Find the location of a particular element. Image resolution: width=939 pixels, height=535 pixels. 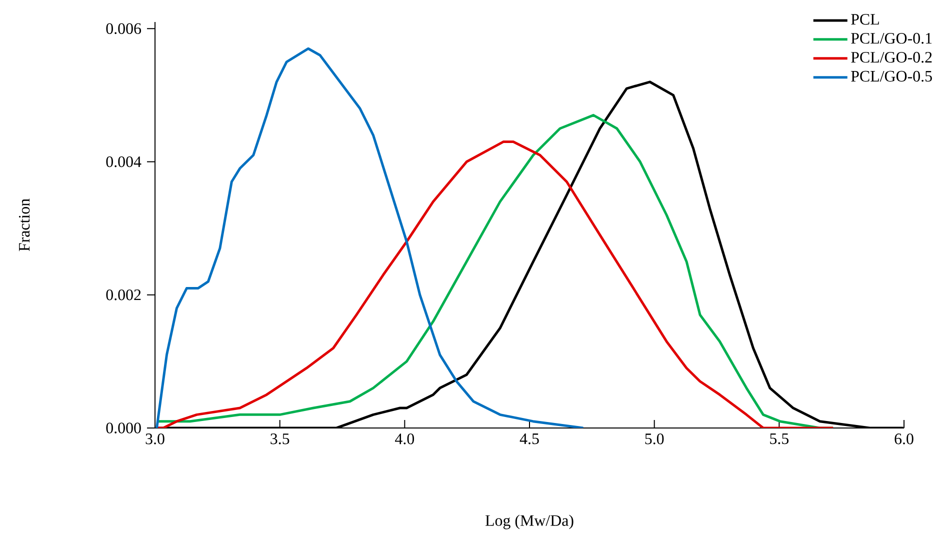

x-tick-label: 3.5 is located at coordinates (280, 439).